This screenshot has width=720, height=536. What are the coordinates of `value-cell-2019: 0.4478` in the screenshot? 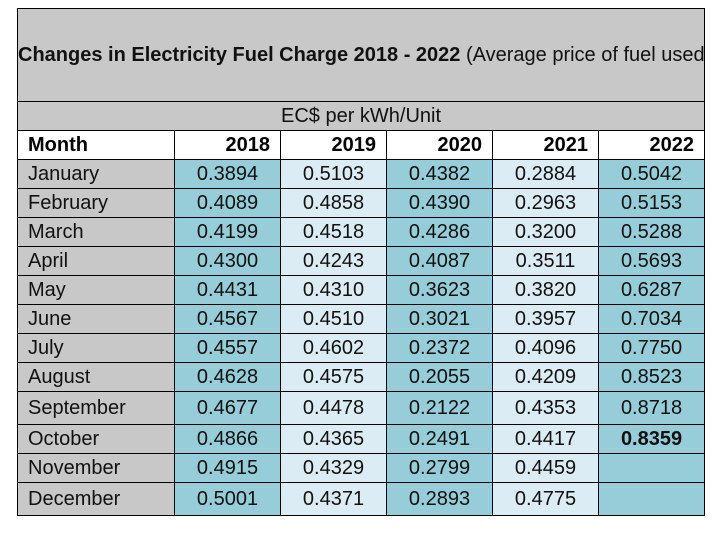 It's located at (333, 408).